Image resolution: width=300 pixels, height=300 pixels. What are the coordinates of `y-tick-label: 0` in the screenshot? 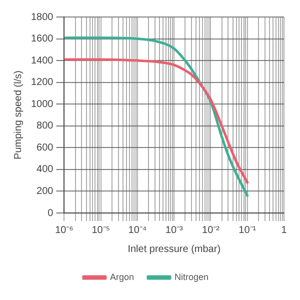 It's located at (51, 213).